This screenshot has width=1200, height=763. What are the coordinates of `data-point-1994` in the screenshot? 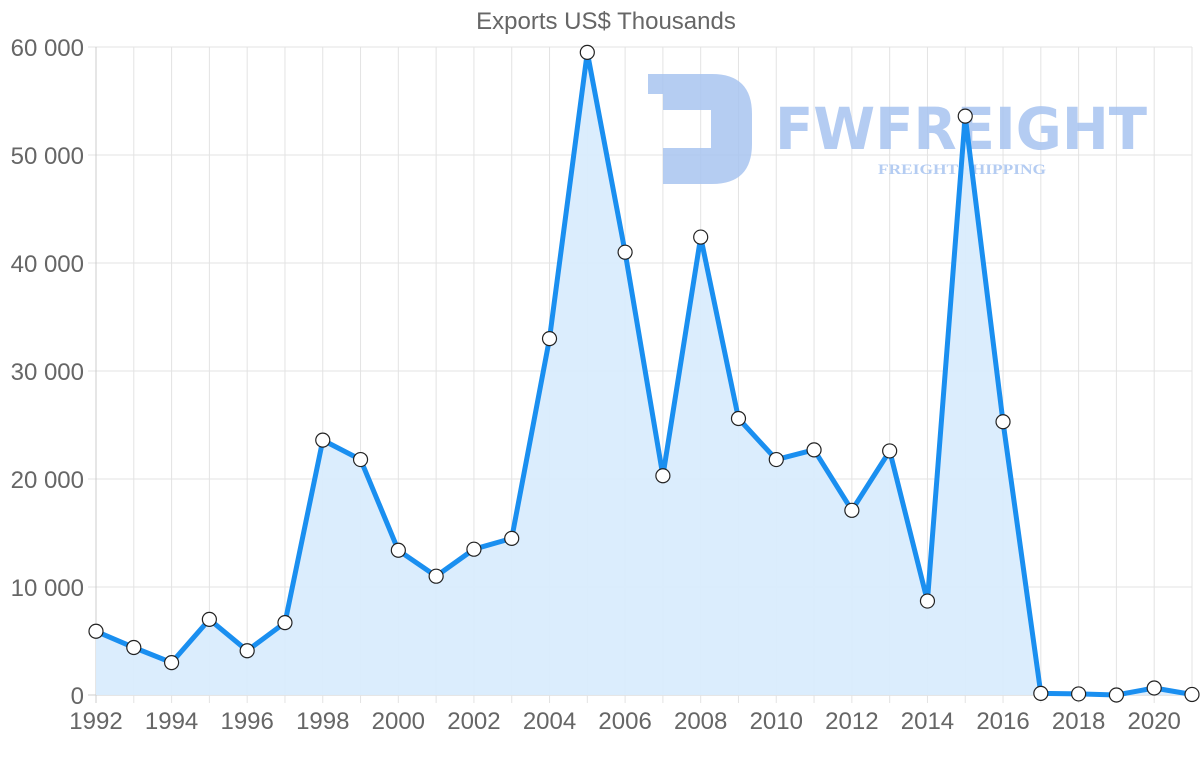 It's located at (171, 662).